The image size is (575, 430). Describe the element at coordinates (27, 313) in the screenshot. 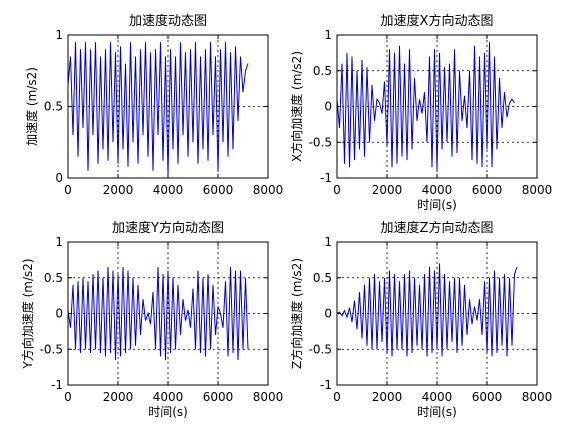

I see `y-axis-label: Y方向加速度 (m/s2)` at that location.